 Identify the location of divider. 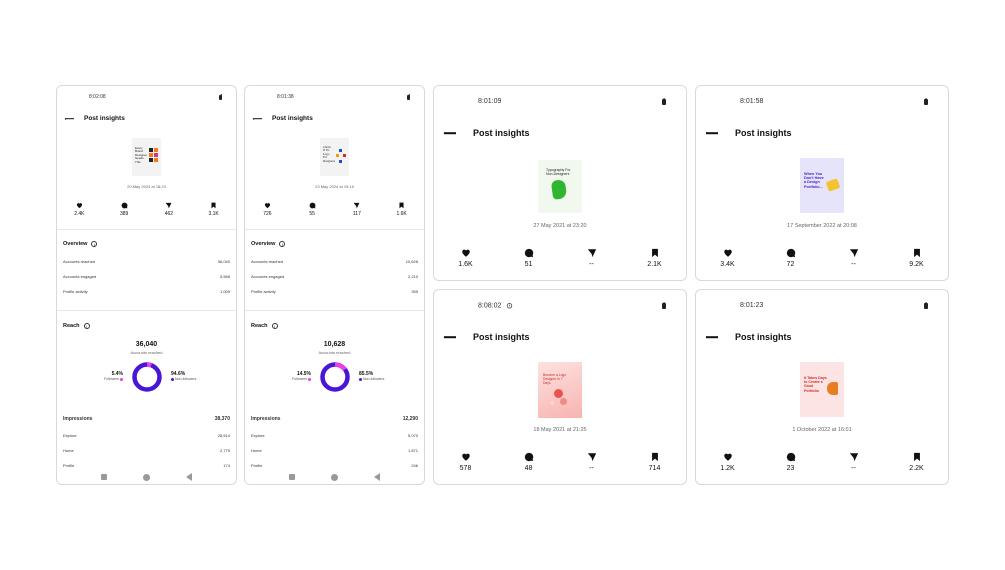
(146, 310).